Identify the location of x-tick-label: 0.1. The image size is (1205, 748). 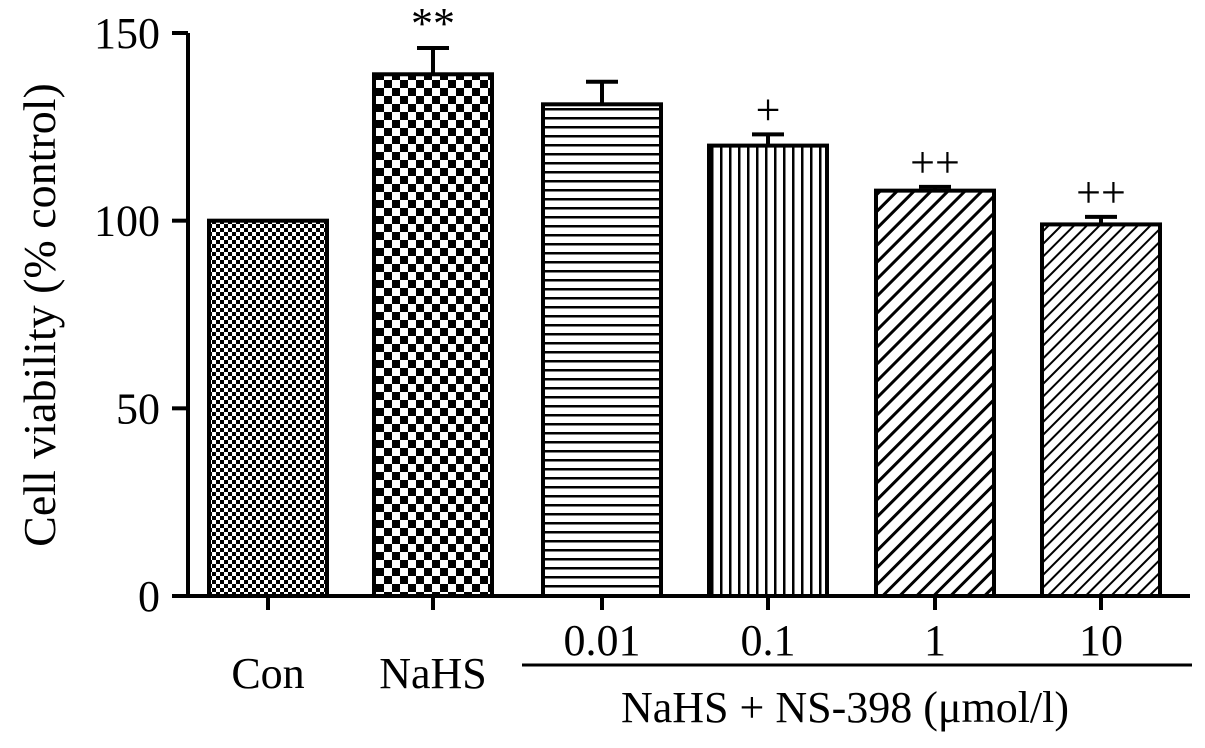
(768, 640).